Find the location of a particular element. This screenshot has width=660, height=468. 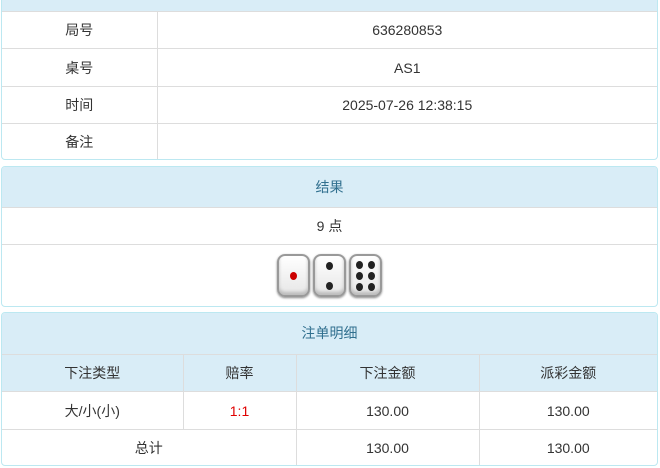

dice-cell is located at coordinates (329, 275).